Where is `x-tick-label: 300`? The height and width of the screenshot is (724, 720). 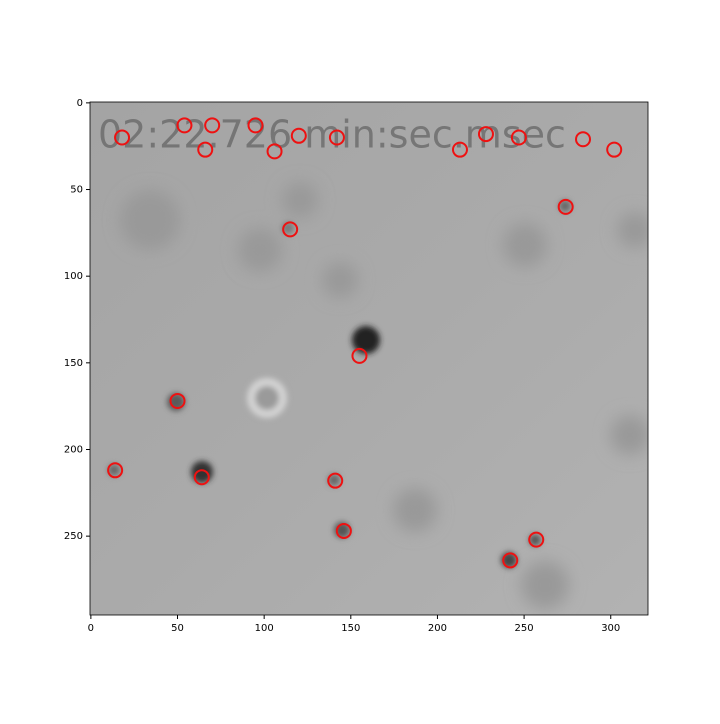
x-tick-label: 300 is located at coordinates (610, 628).